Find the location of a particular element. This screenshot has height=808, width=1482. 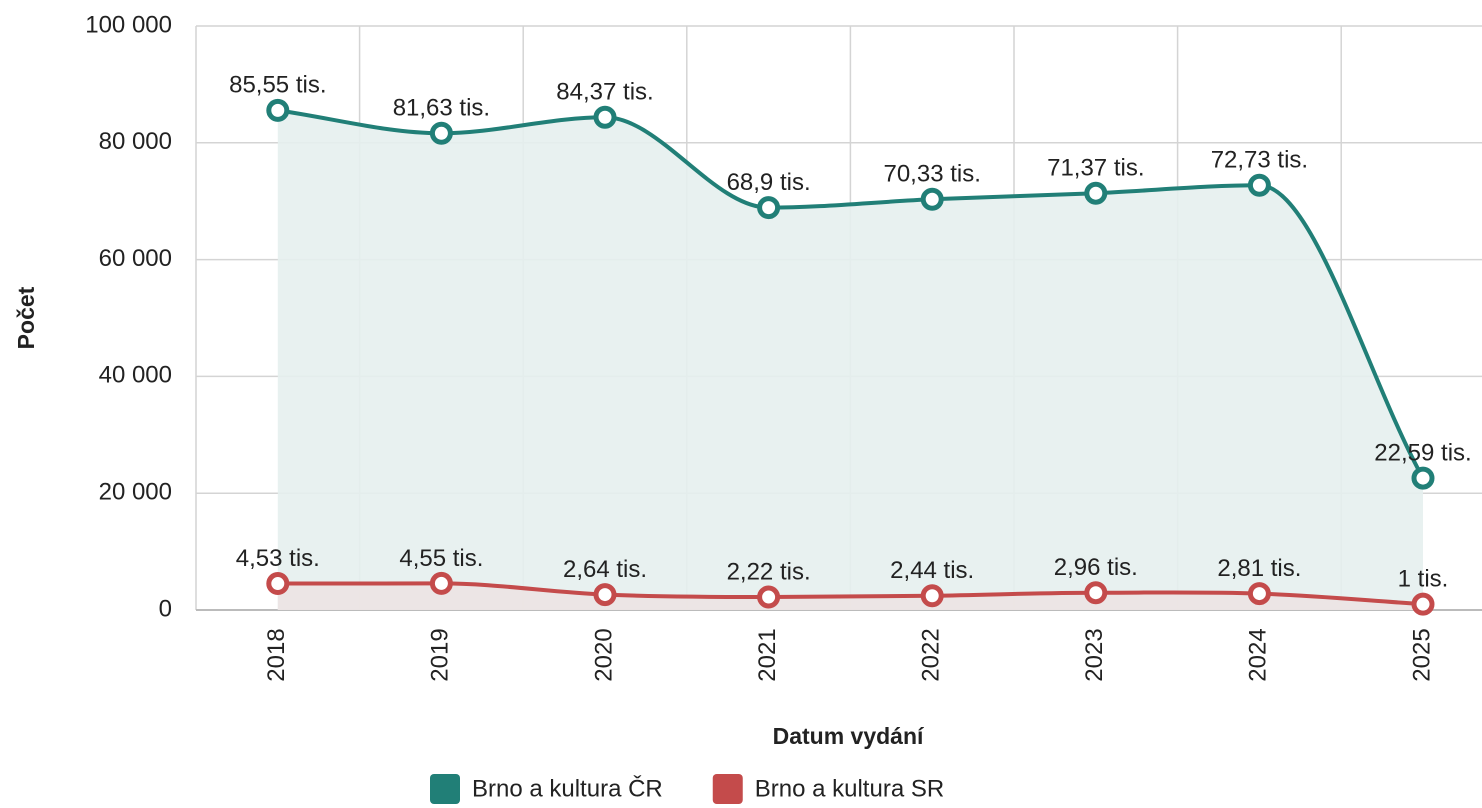

data-label: 85,55 tis. is located at coordinates (277, 85).